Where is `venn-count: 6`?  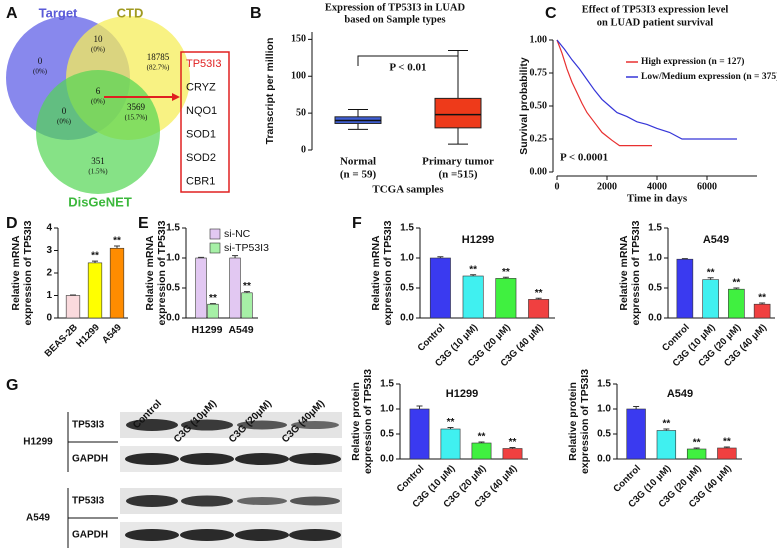 venn-count: 6 is located at coordinates (98, 91).